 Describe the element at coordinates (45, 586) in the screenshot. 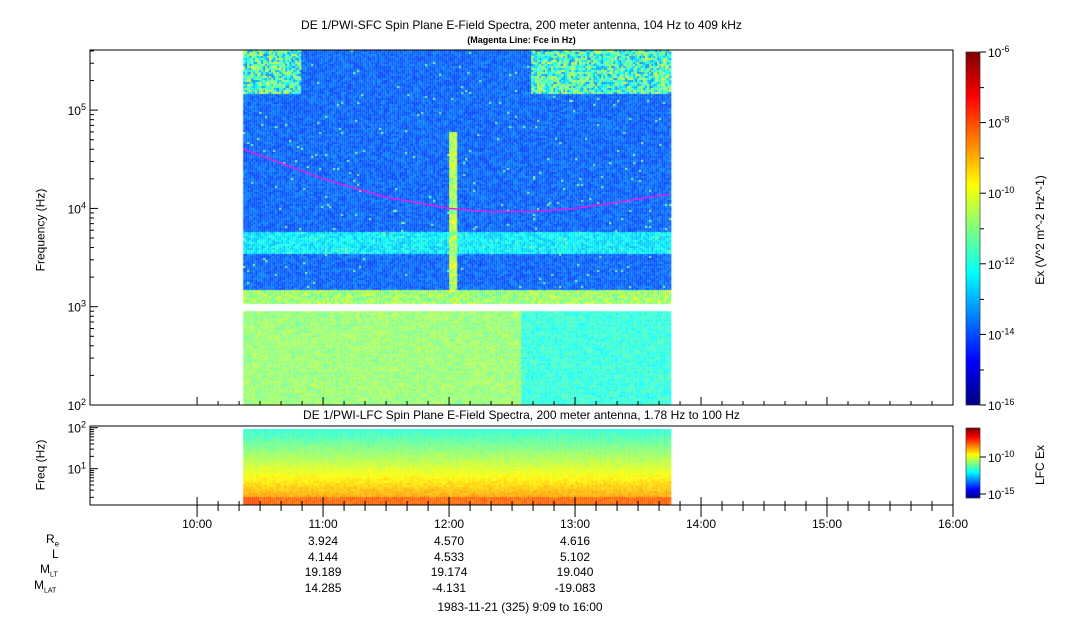

I see `ephem-label-mlat: MLAT` at that location.